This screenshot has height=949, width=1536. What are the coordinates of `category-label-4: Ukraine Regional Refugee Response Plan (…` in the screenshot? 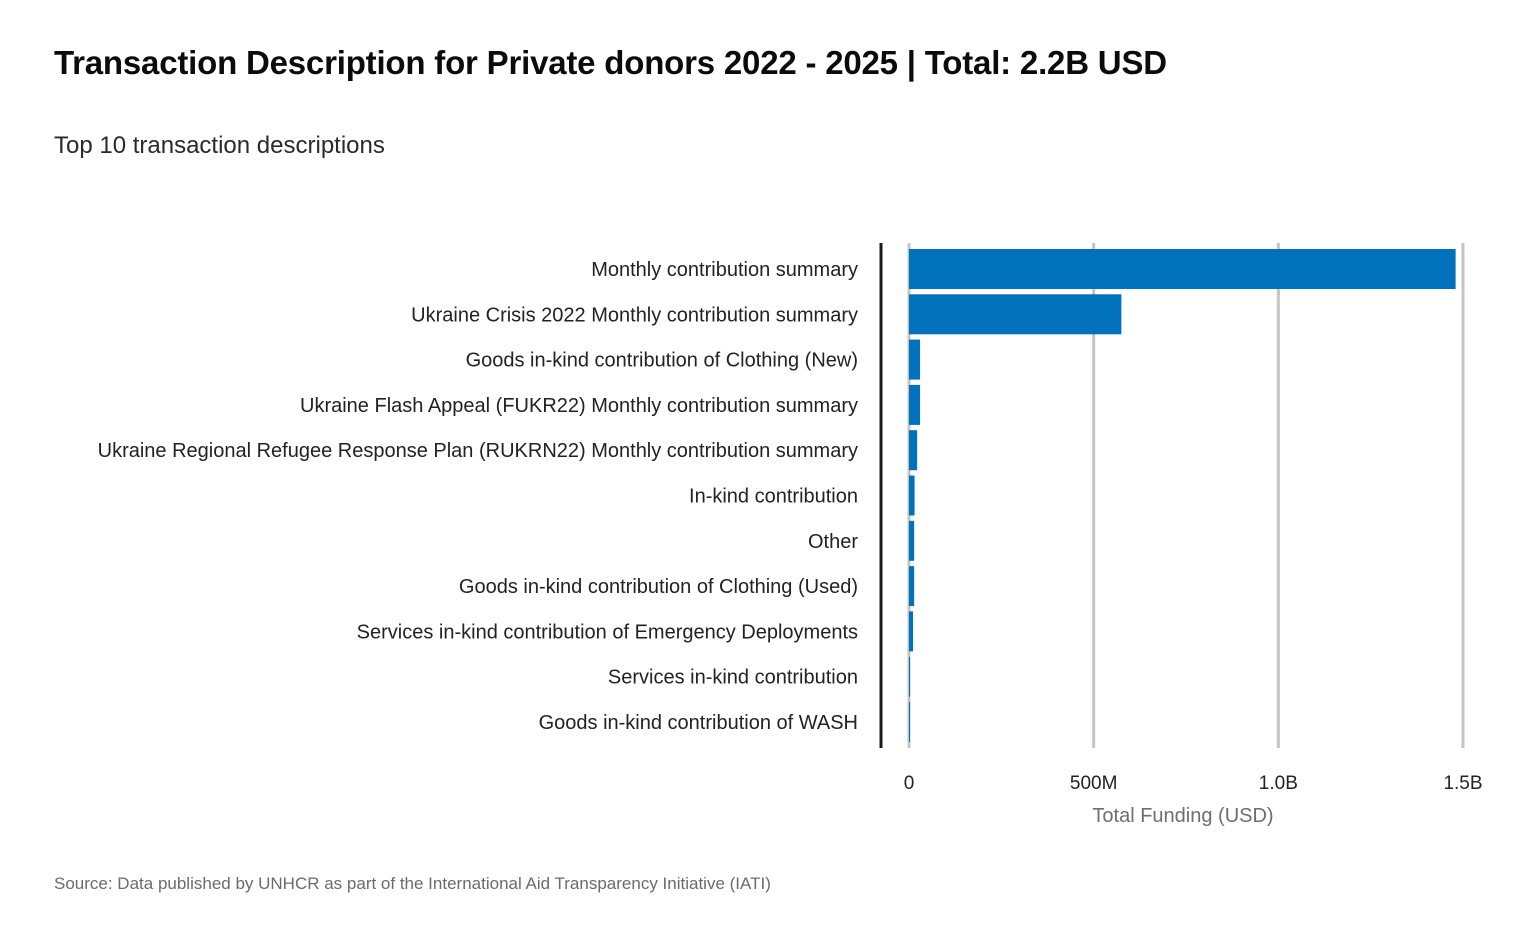 It's located at (478, 451).